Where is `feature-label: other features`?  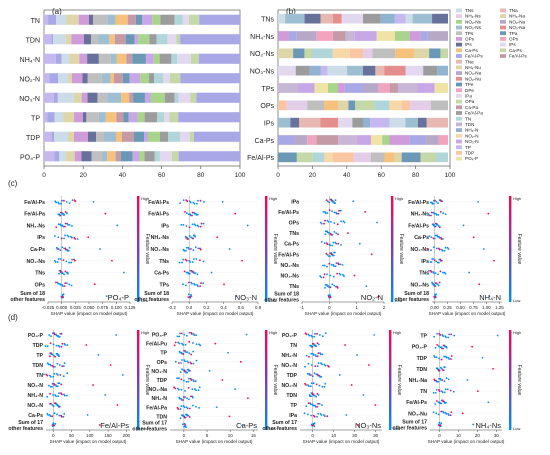
feature-label: other features is located at coordinates (149, 429).